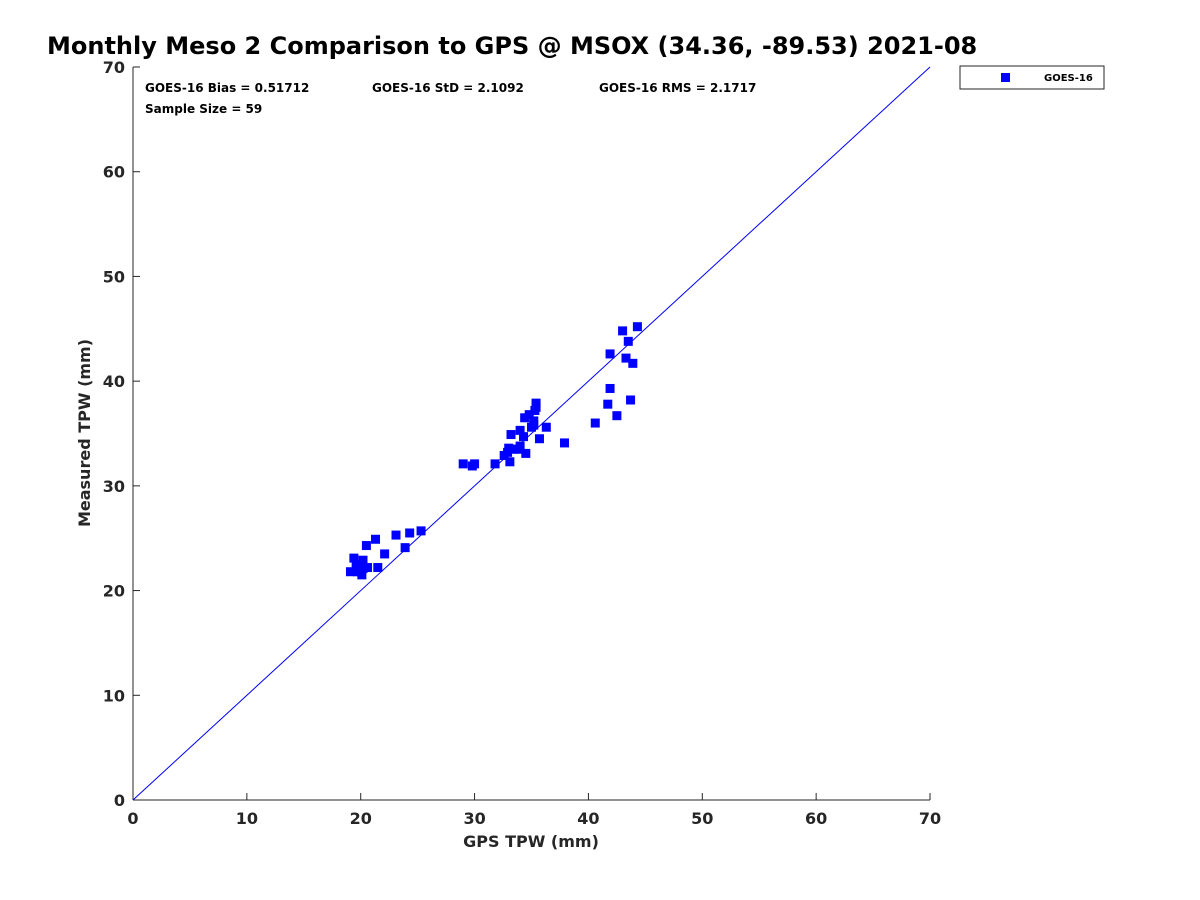 The width and height of the screenshot is (1200, 900). What do you see at coordinates (588, 818) in the screenshot?
I see `x-tick-label: 40` at bounding box center [588, 818].